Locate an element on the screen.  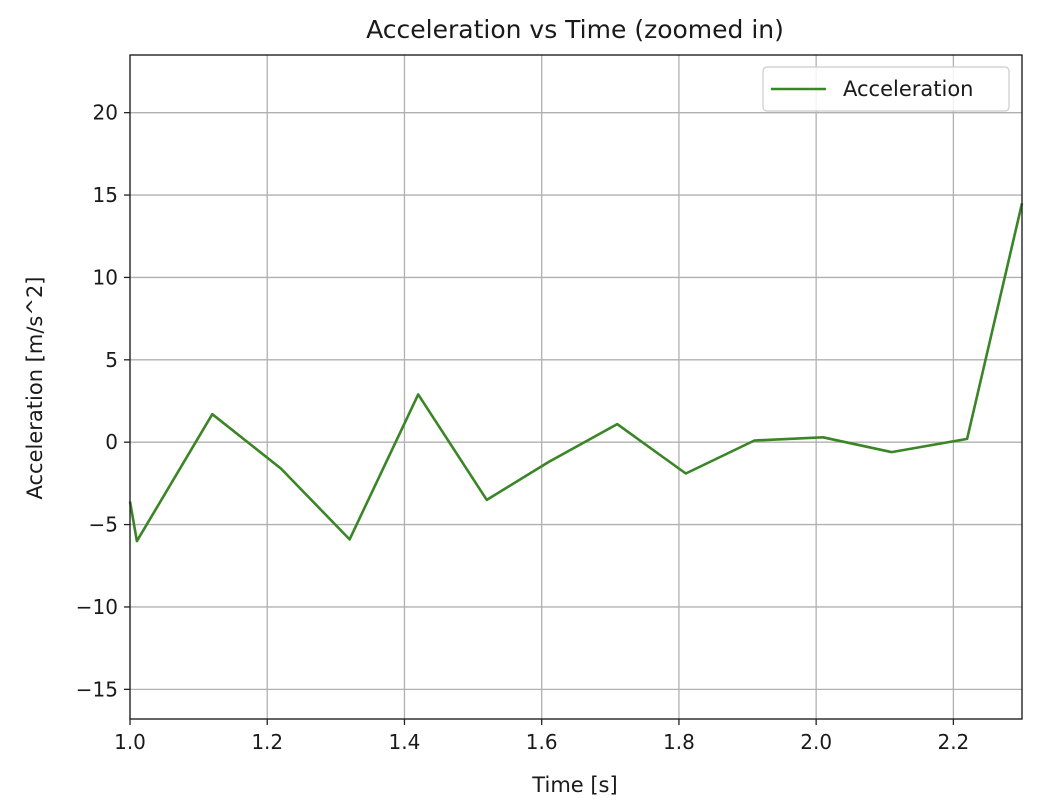
x-axis-label: Time [s] is located at coordinates (574, 785).